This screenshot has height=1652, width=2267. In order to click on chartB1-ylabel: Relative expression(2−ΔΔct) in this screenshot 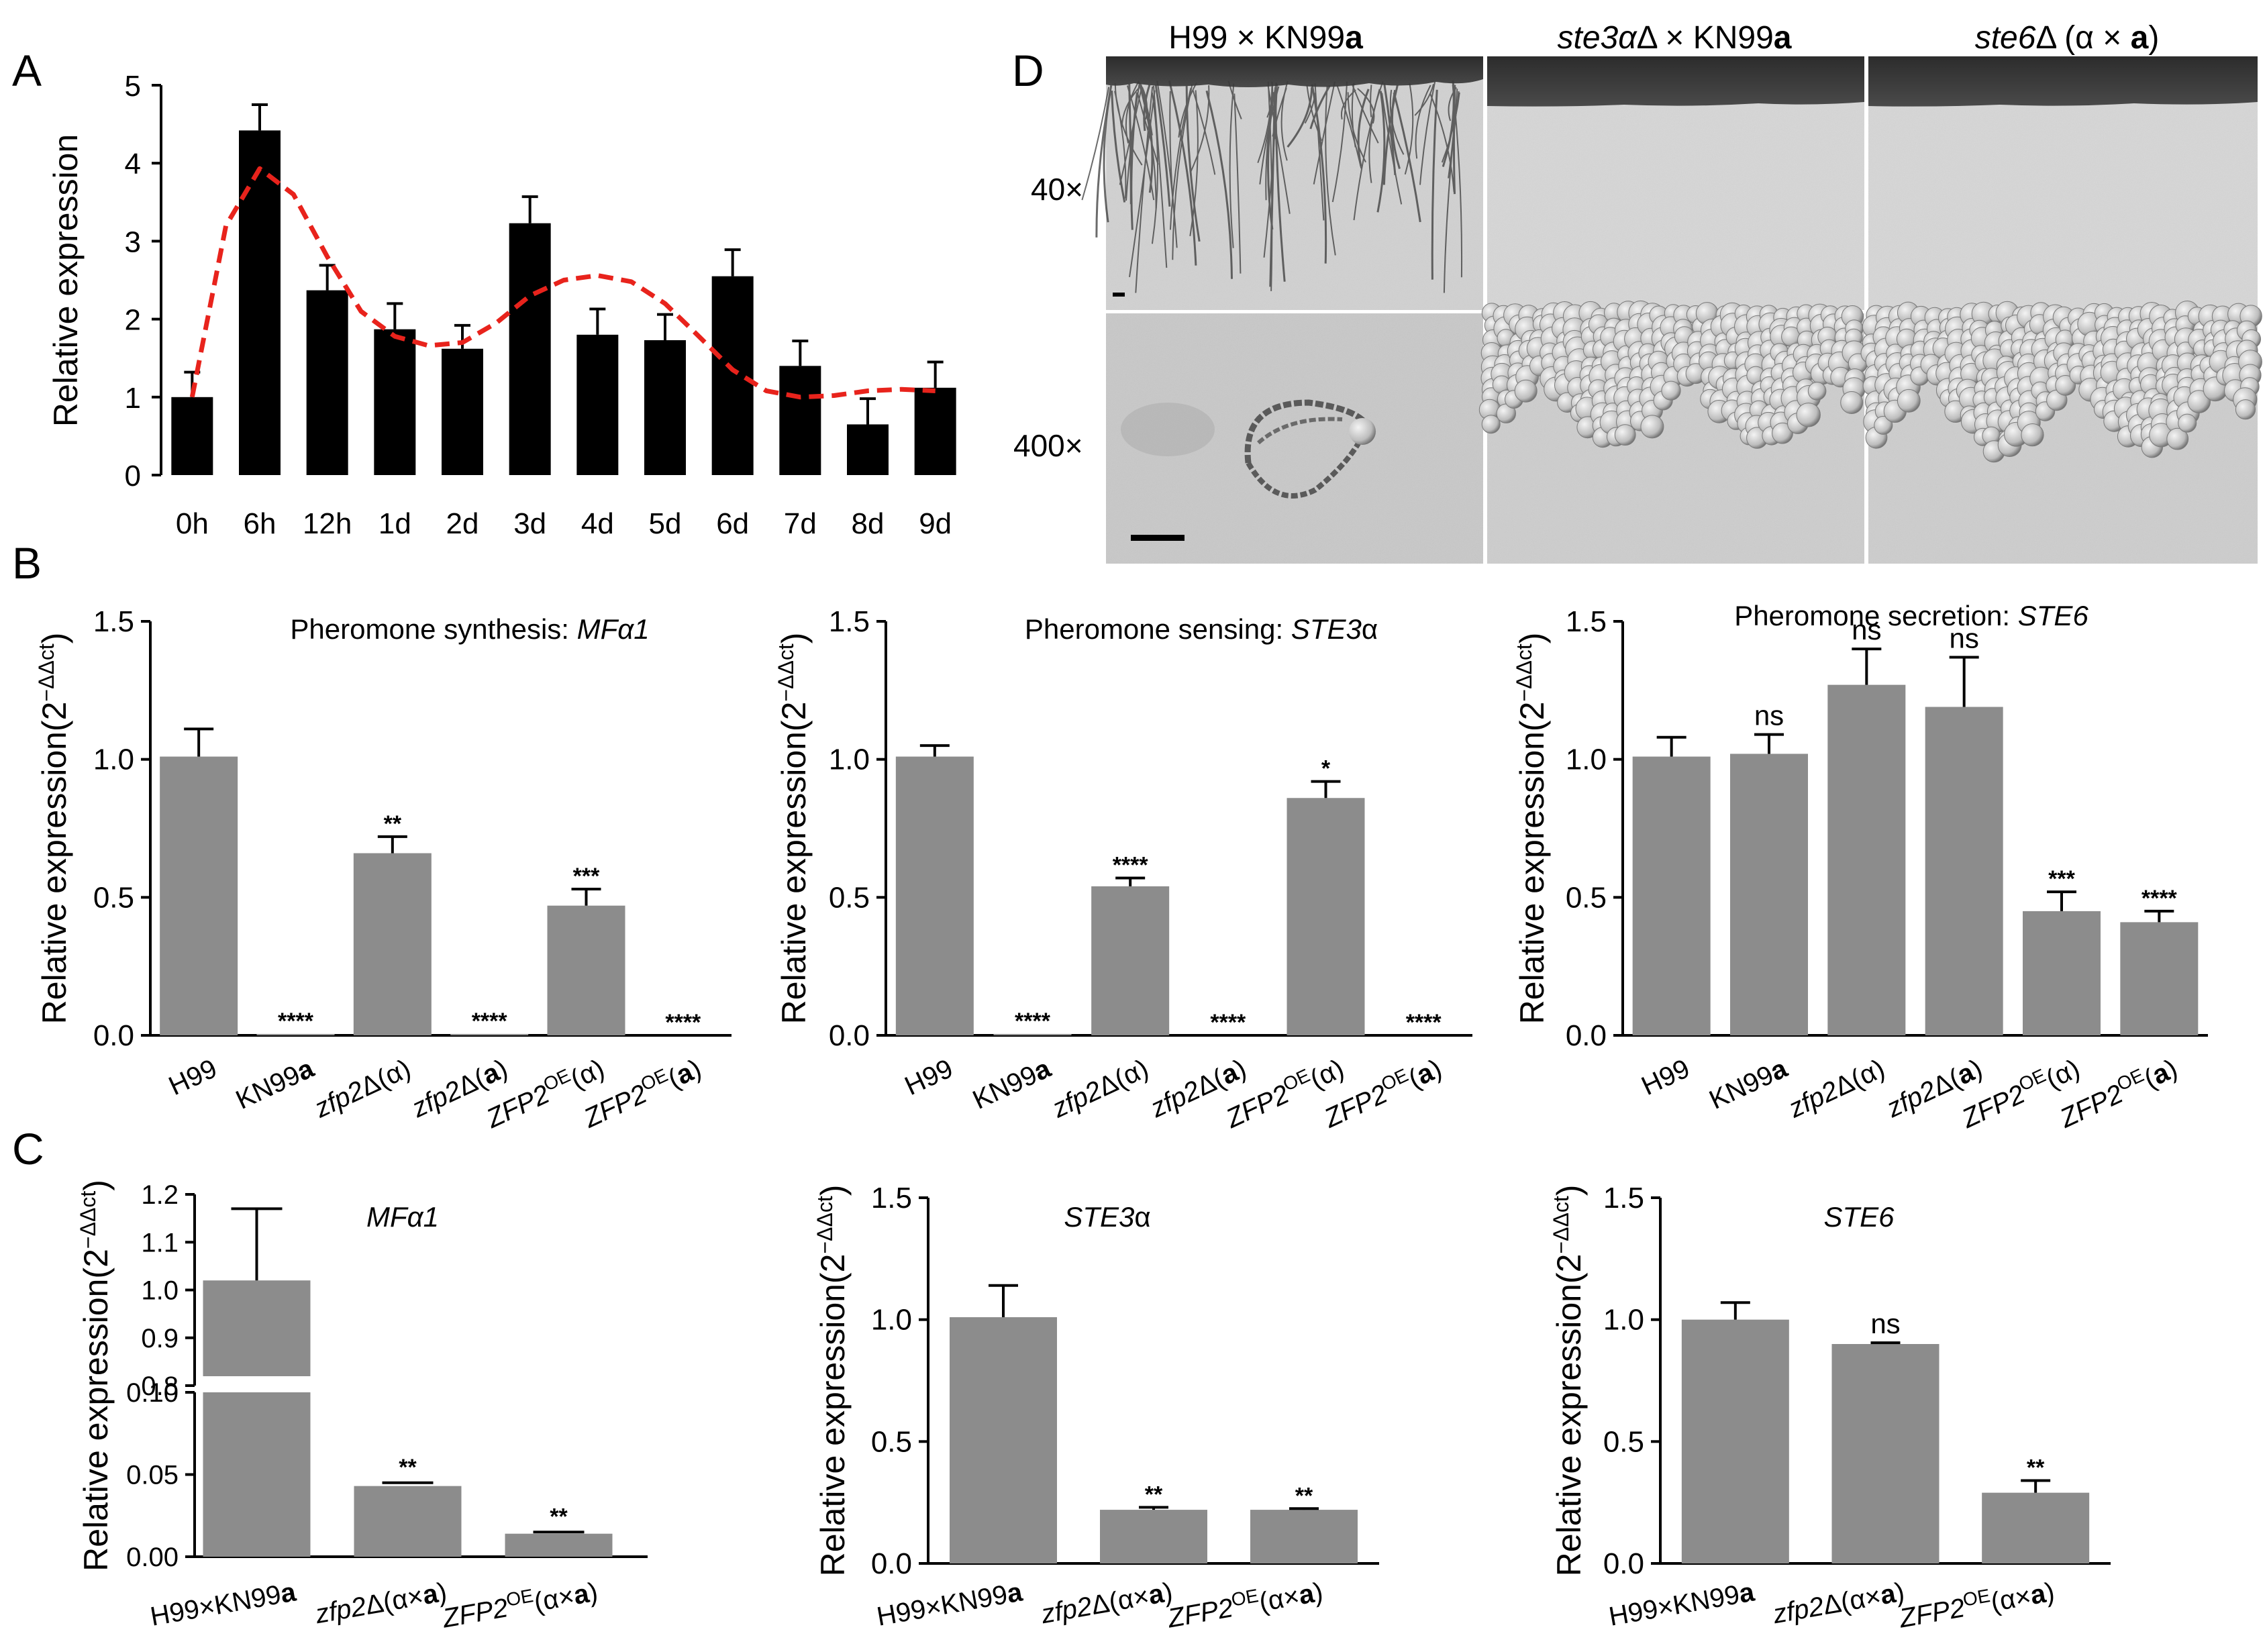, I will do `click(53, 829)`.